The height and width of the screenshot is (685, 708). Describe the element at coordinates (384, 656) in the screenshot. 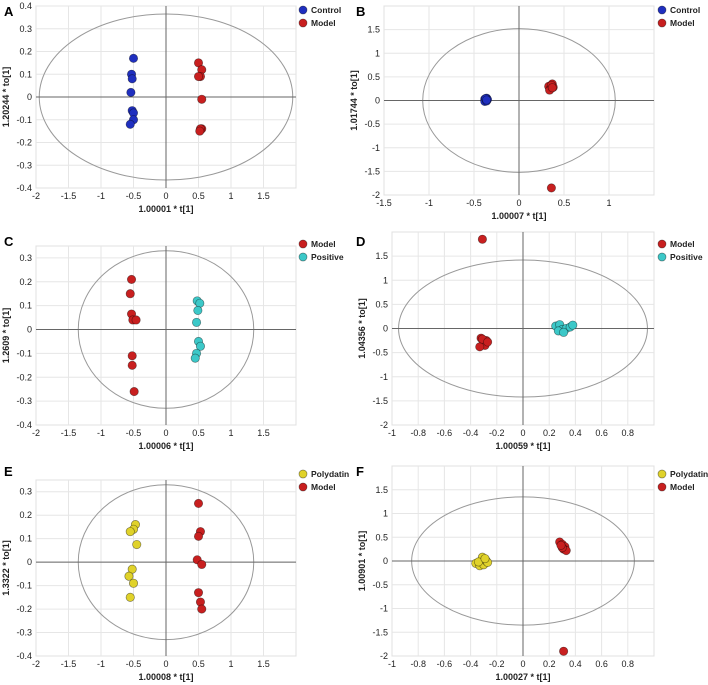

I see `y-tick-label: -2` at that location.